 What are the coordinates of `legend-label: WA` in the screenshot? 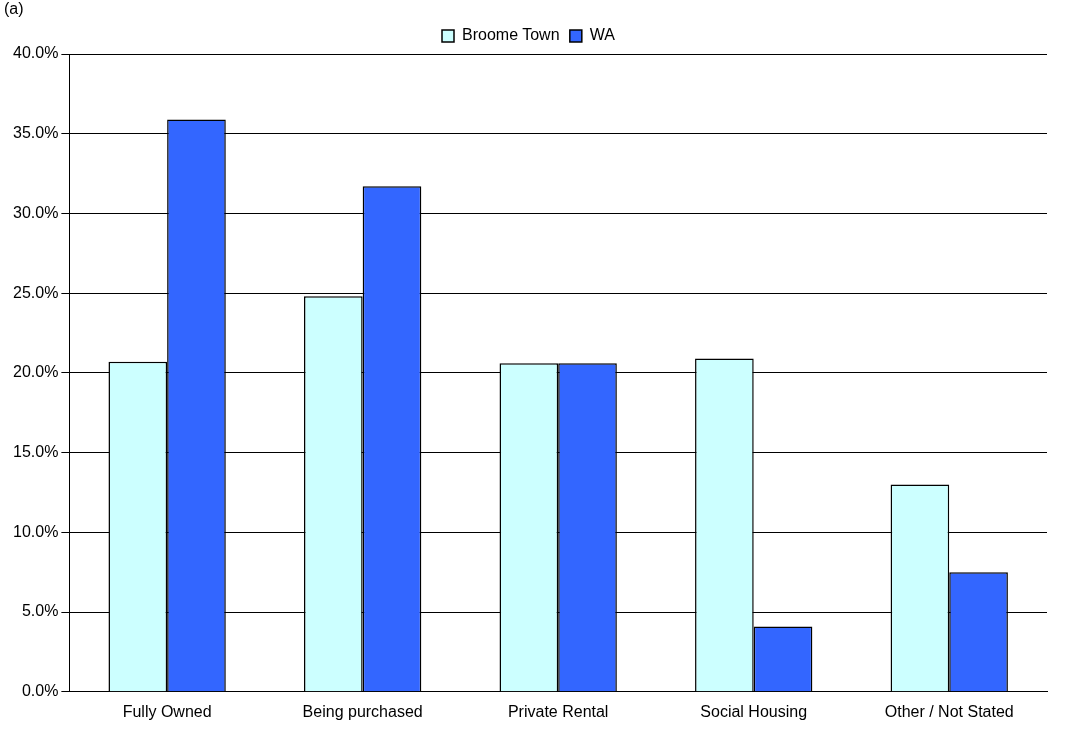 It's located at (602, 35).